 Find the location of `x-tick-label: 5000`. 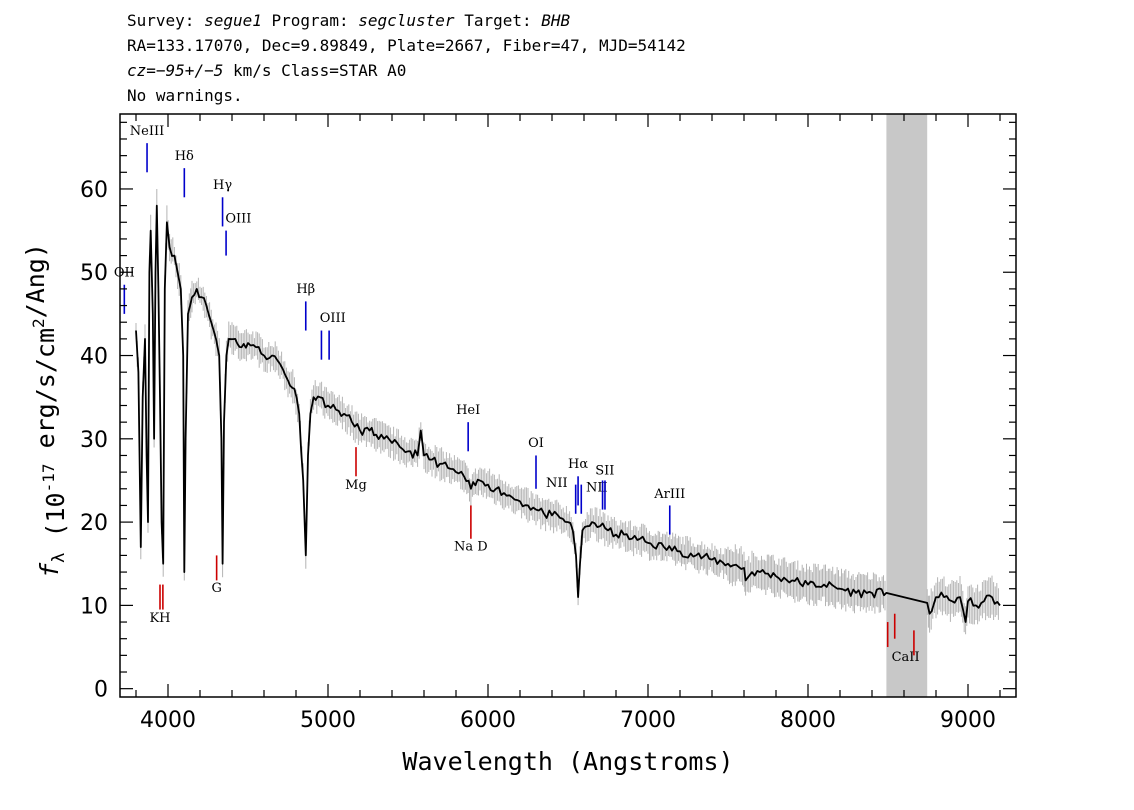

x-tick-label: 5000 is located at coordinates (328, 720).